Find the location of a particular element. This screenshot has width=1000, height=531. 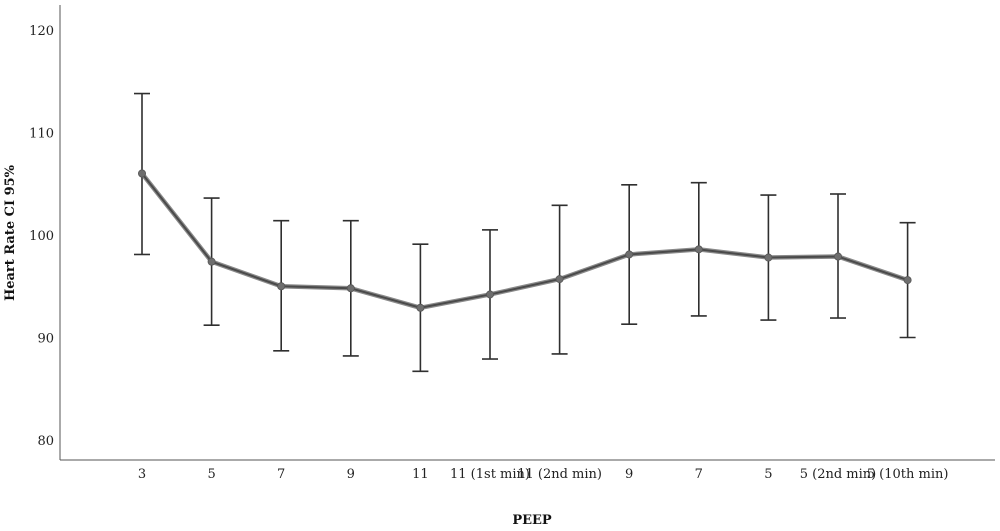

x-tick-label: 11 is located at coordinates (420, 474).